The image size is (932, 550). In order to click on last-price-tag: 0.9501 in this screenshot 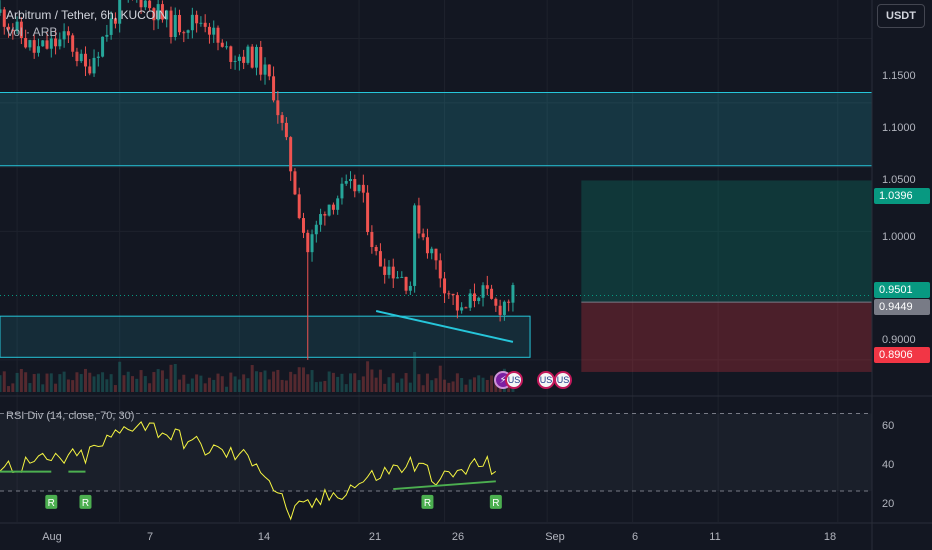, I will do `click(902, 290)`.